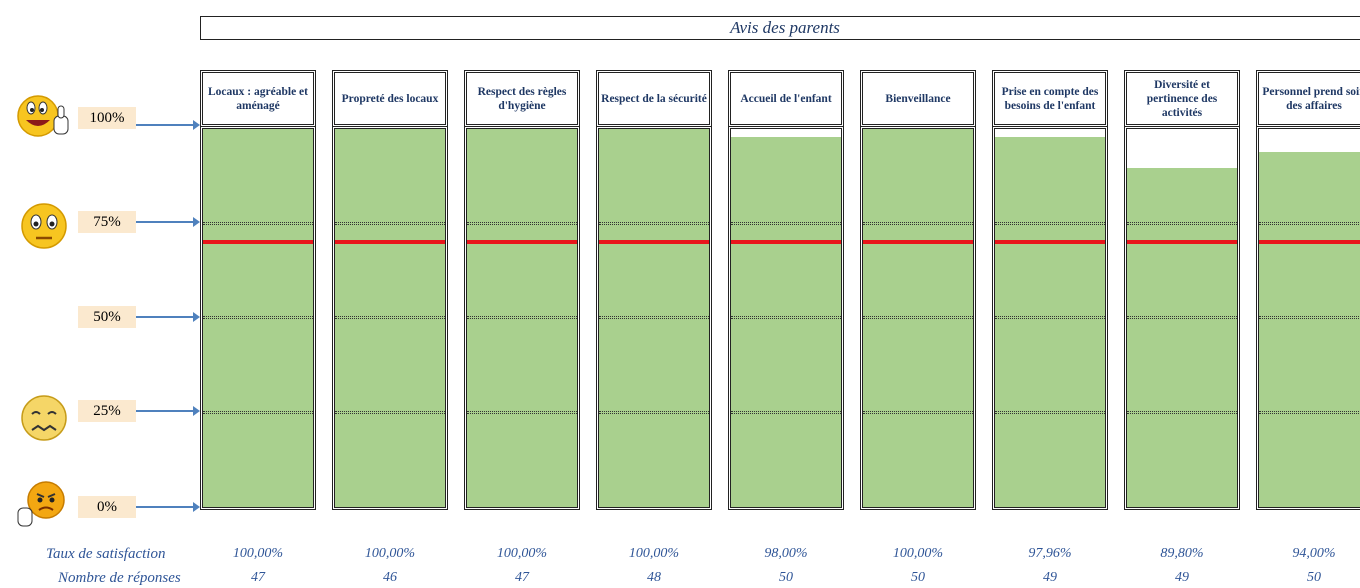  I want to click on category-label: Accueil de l'enfant, so click(786, 98).